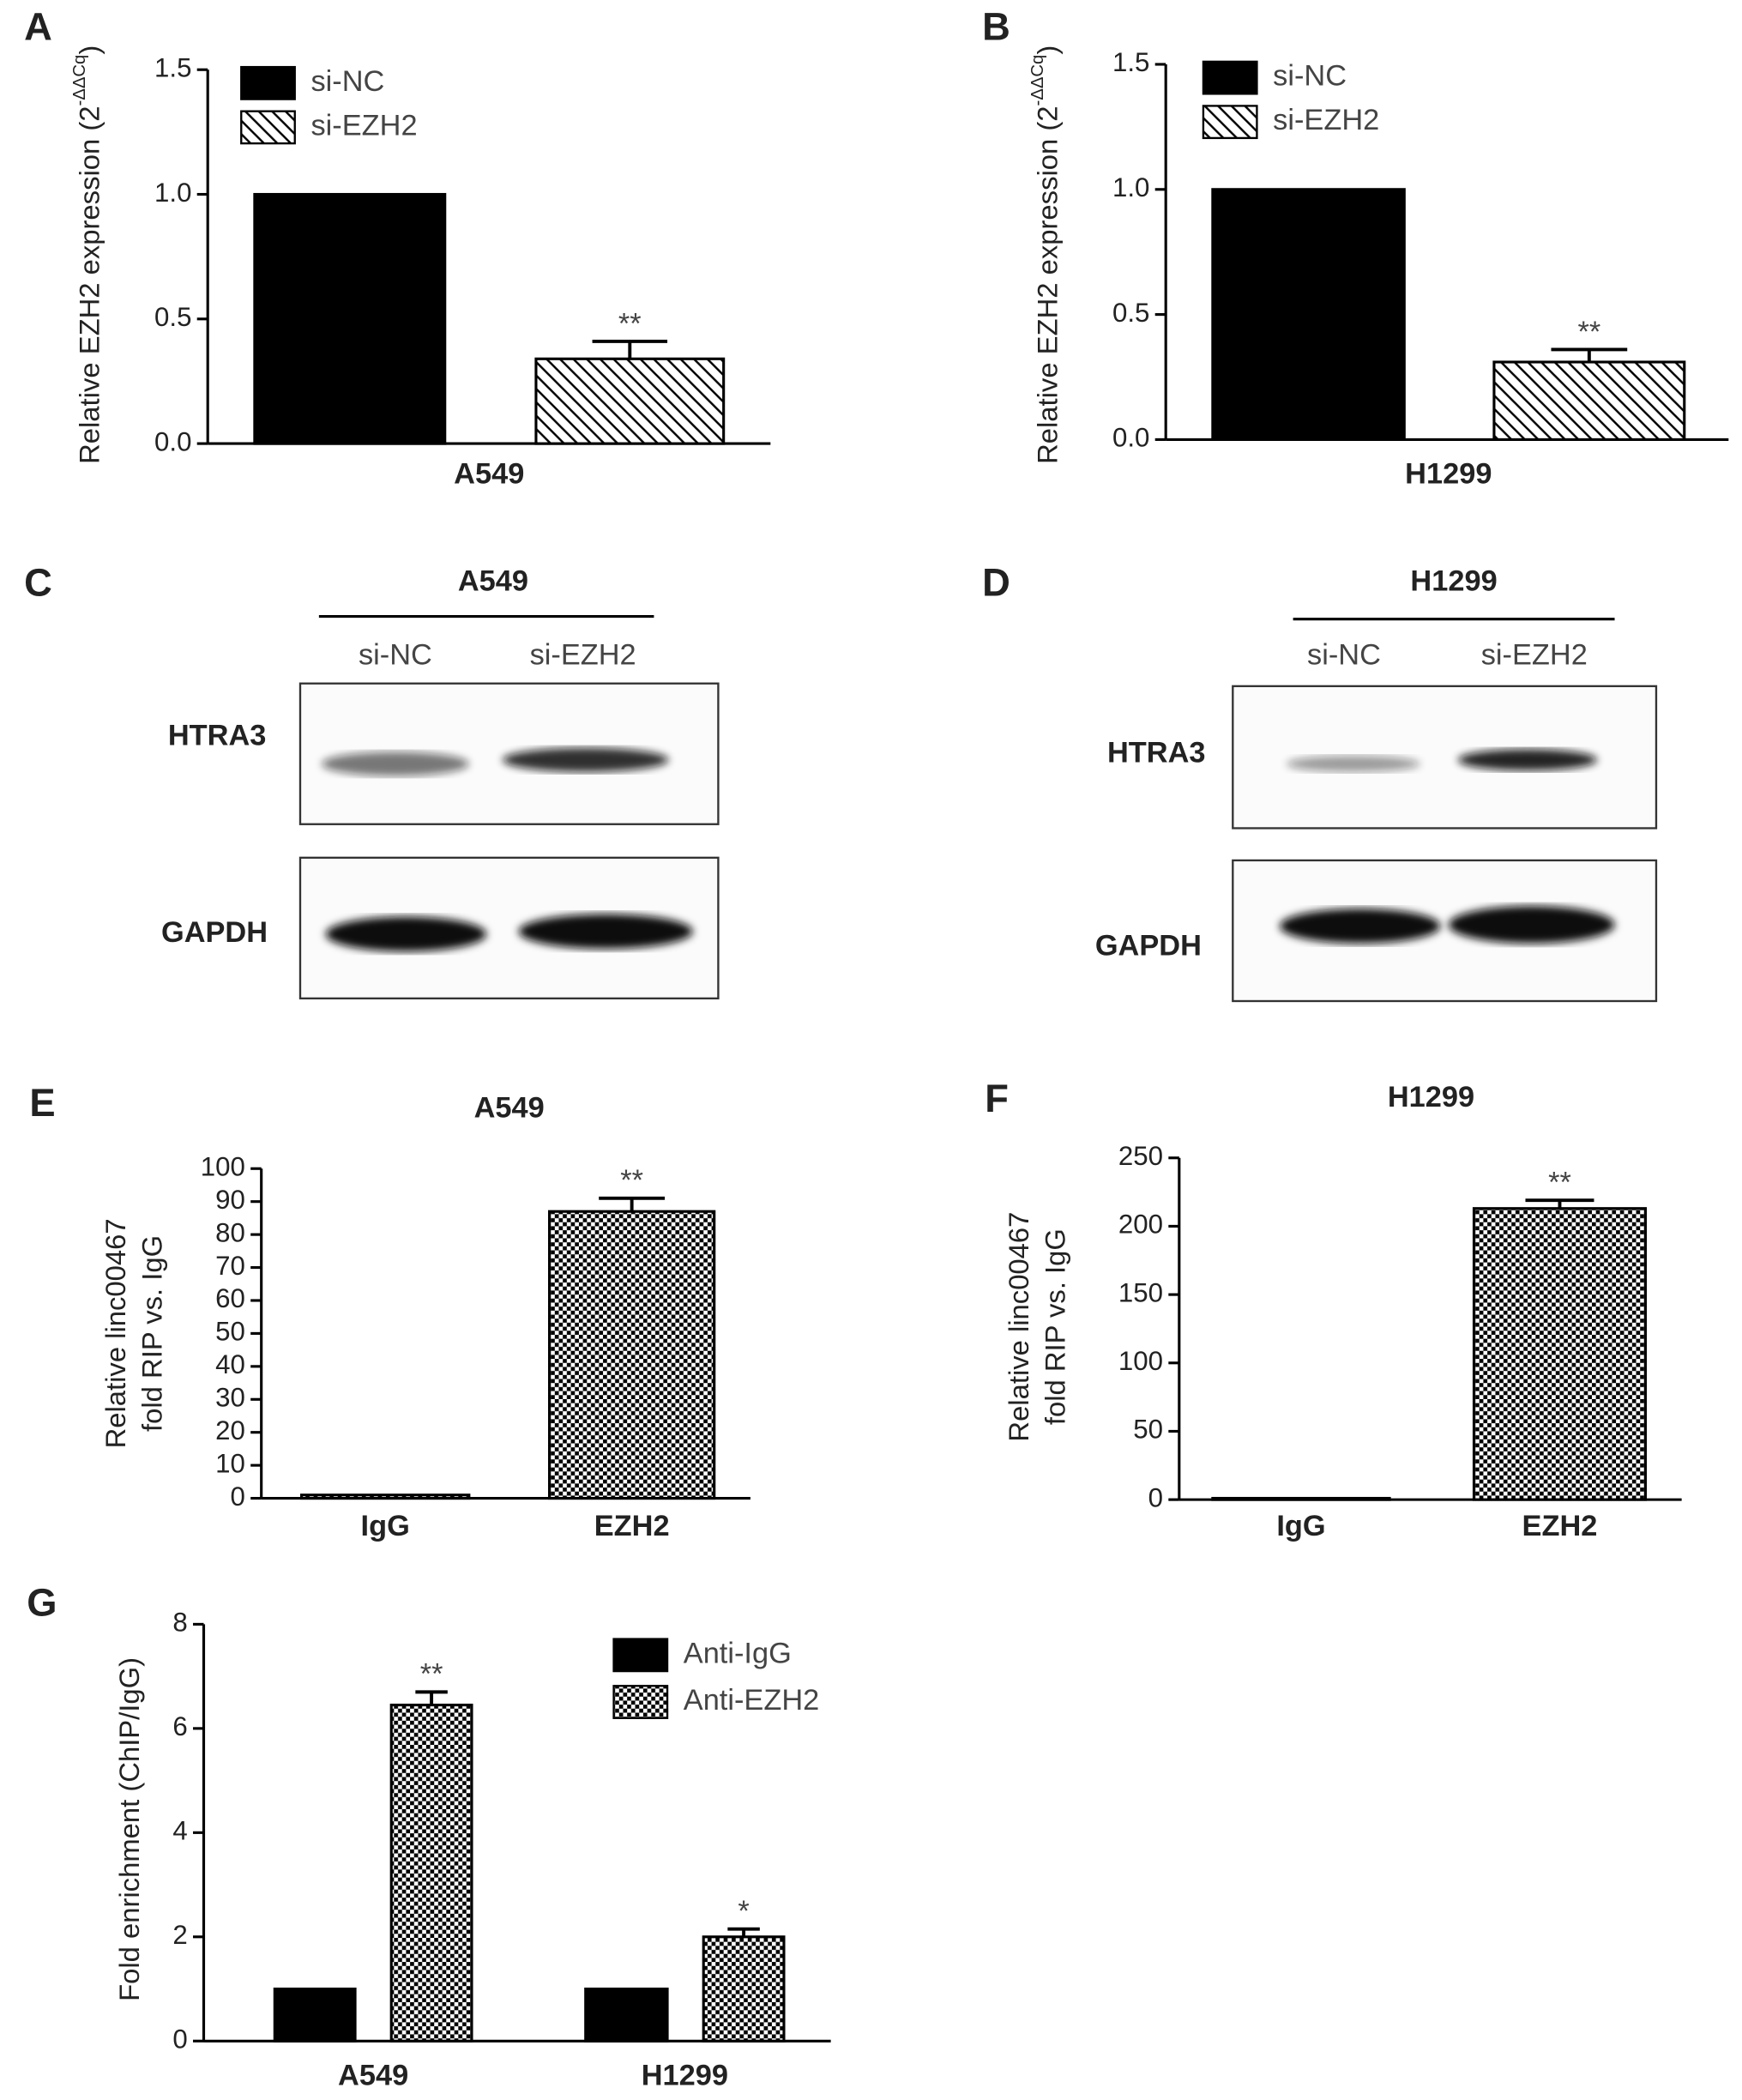 The width and height of the screenshot is (1742, 2100). I want to click on legend-label: Anti-EZH2, so click(751, 1700).